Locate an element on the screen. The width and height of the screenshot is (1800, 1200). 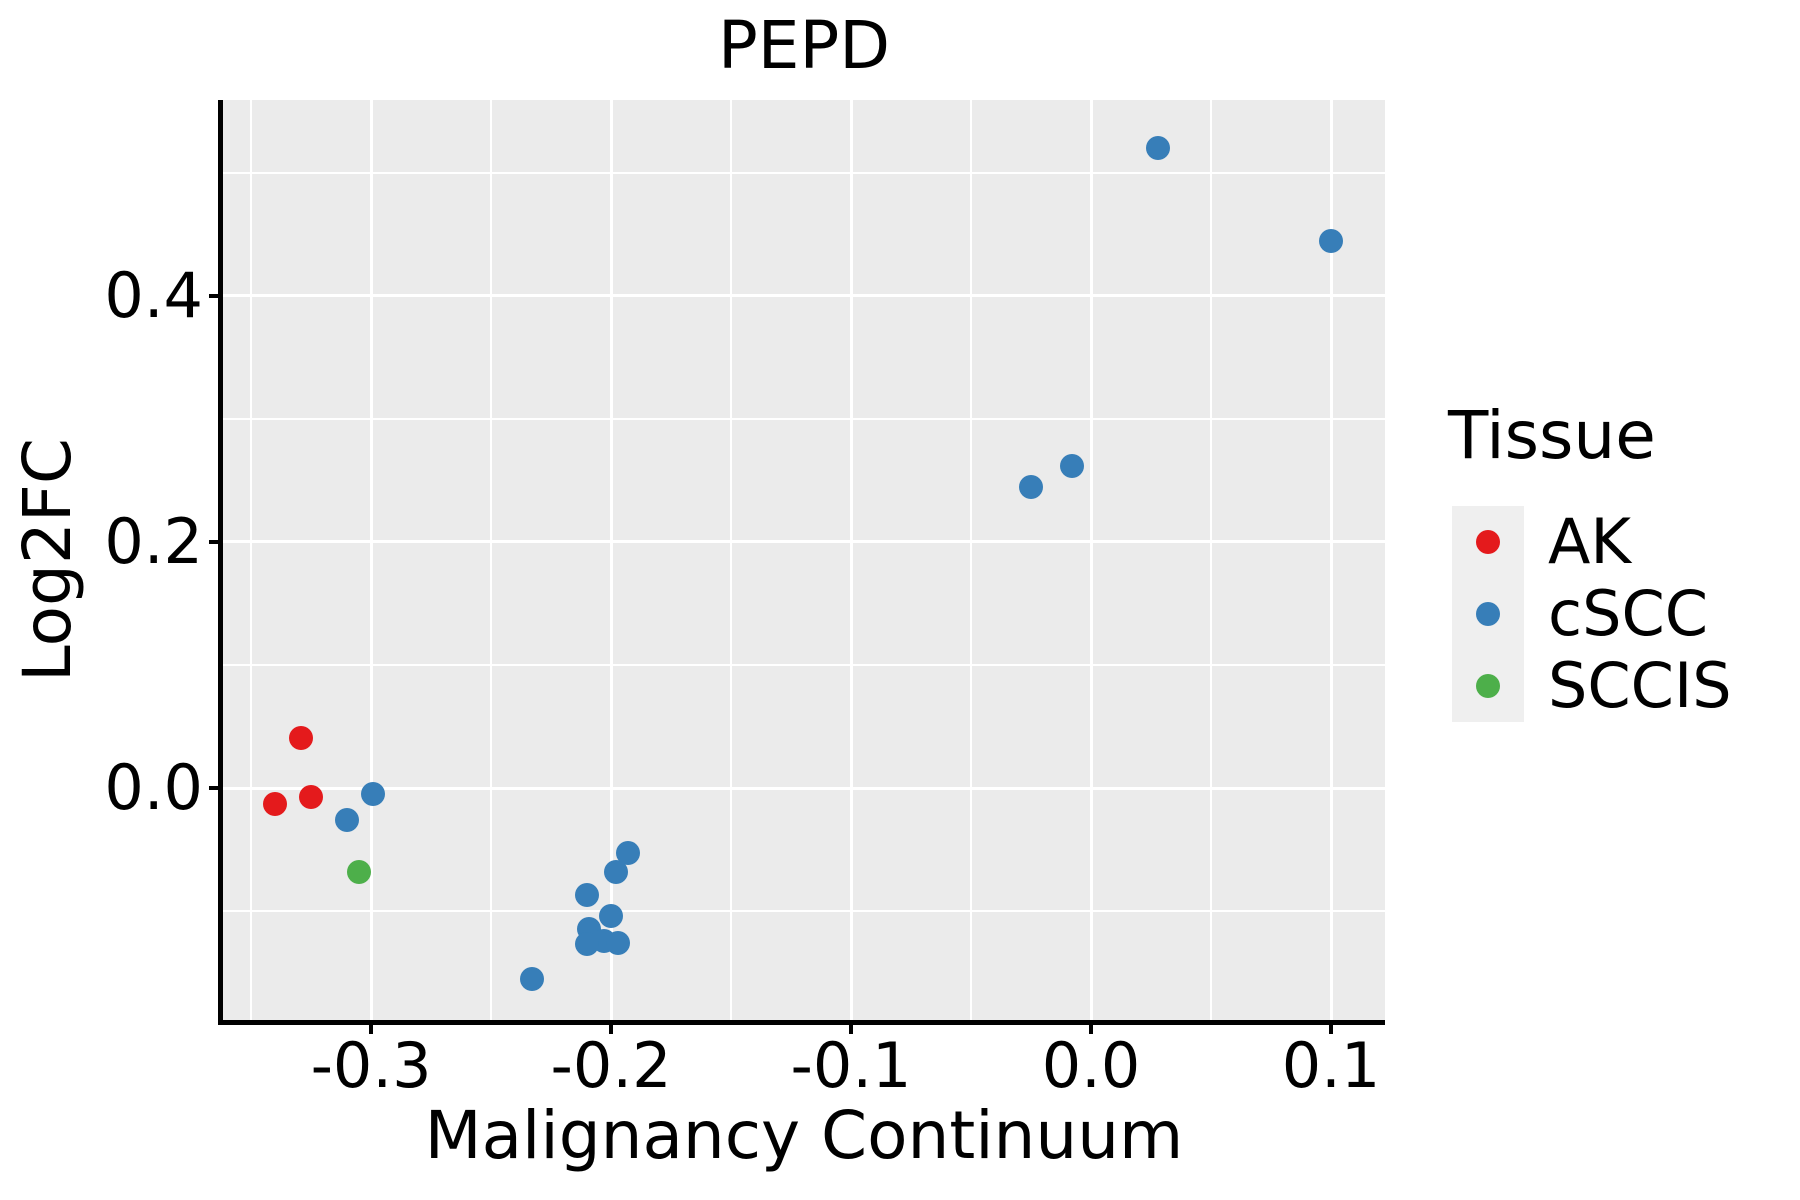
x-tick-label: 0.1 is located at coordinates (1331, 1065).